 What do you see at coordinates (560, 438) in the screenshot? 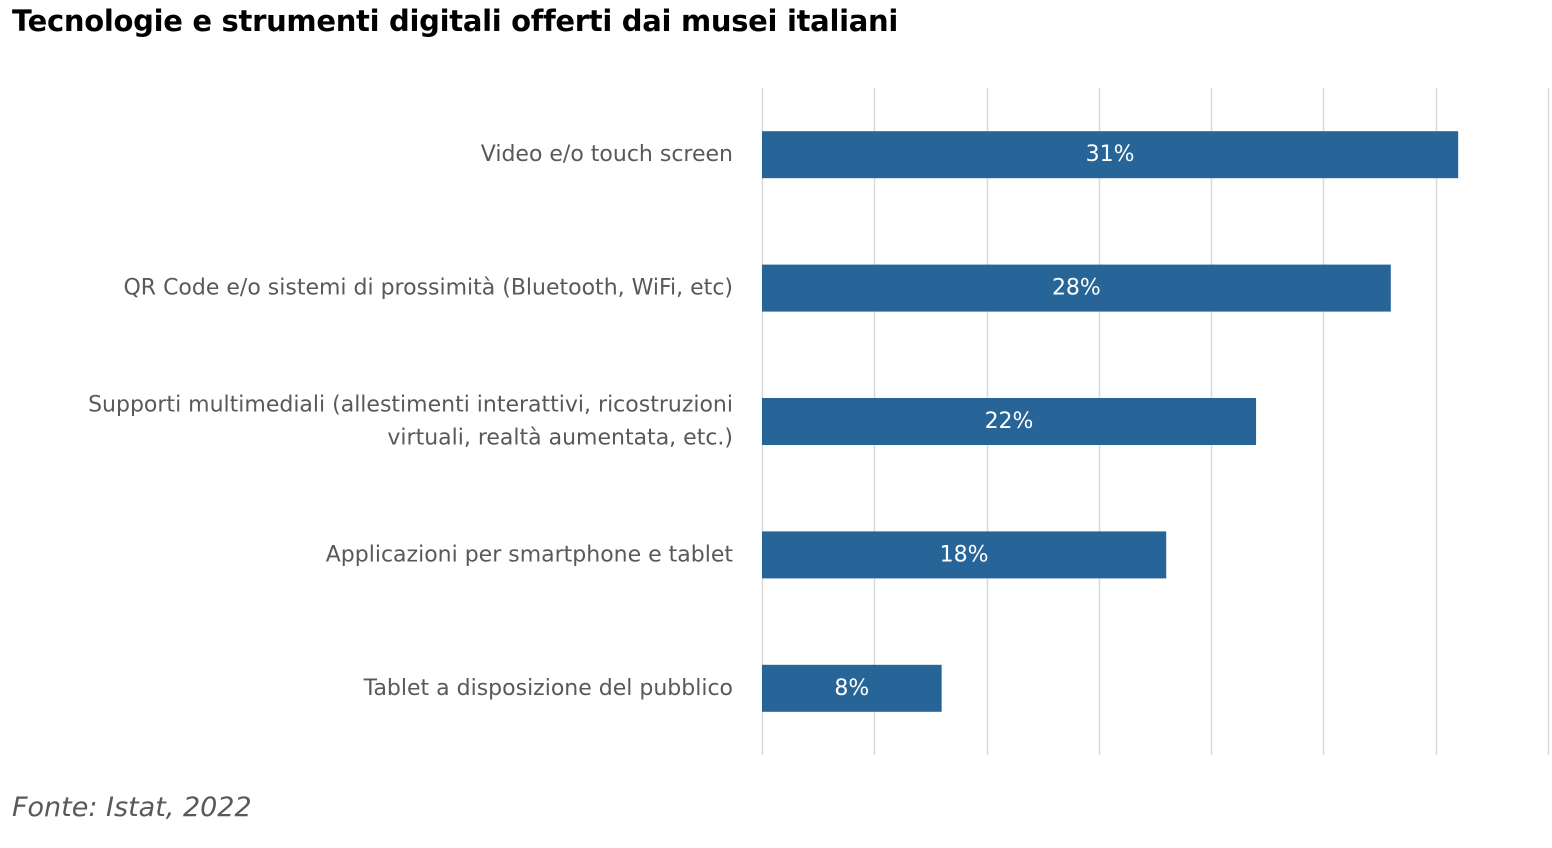
I see `category-label: virtuali, realtà aumentata, etc.)` at bounding box center [560, 438].